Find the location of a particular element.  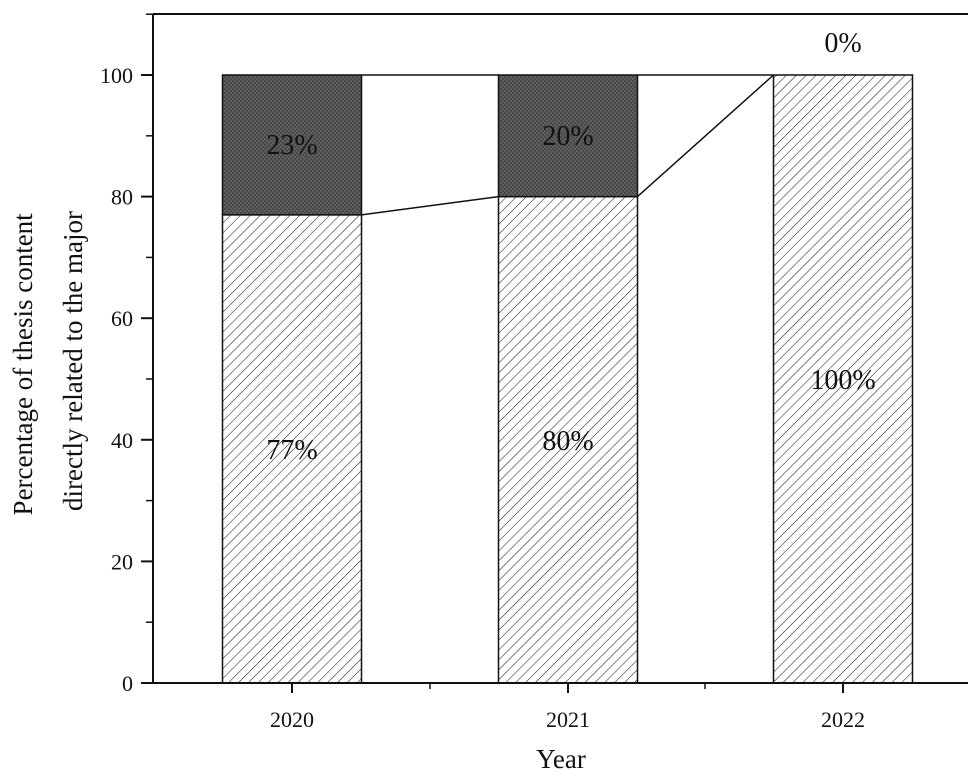

y-tick-label-0: 0 is located at coordinates (127, 683).